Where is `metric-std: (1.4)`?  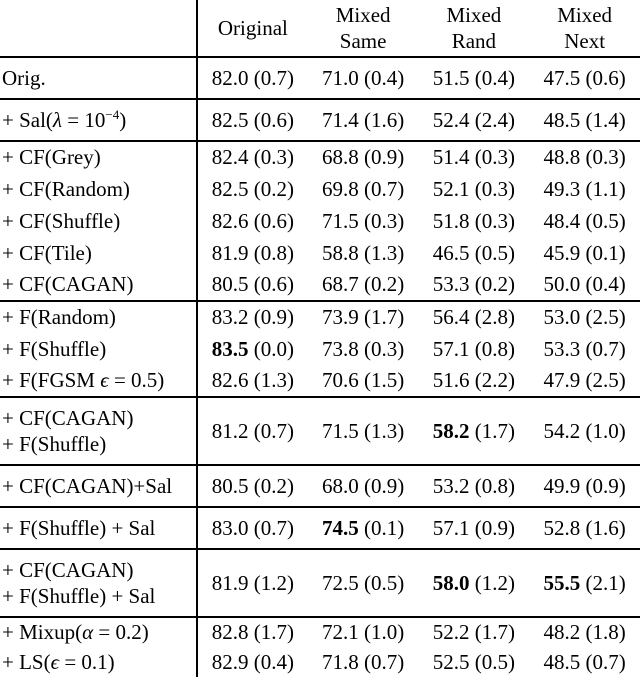 metric-std: (1.4) is located at coordinates (605, 119).